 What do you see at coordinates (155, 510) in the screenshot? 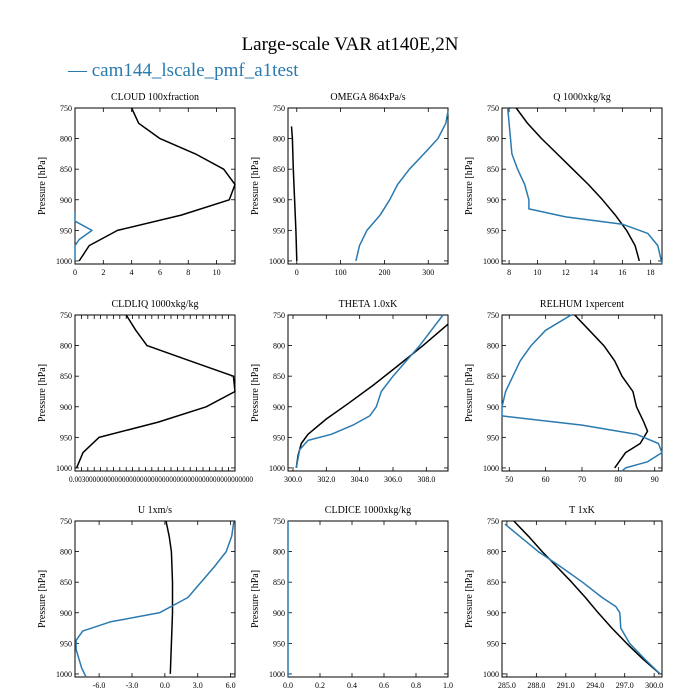
I see `plot-title: U 1xm/s` at bounding box center [155, 510].